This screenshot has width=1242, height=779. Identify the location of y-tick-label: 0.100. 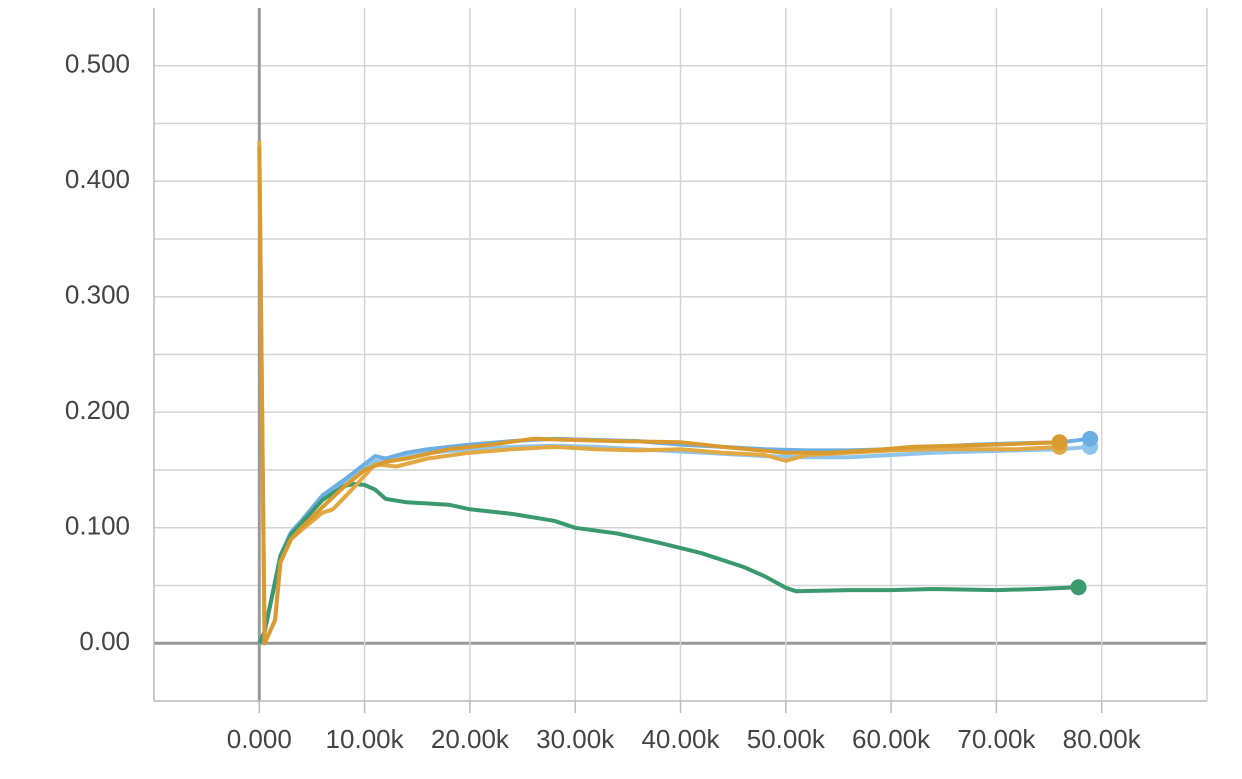
(97, 526).